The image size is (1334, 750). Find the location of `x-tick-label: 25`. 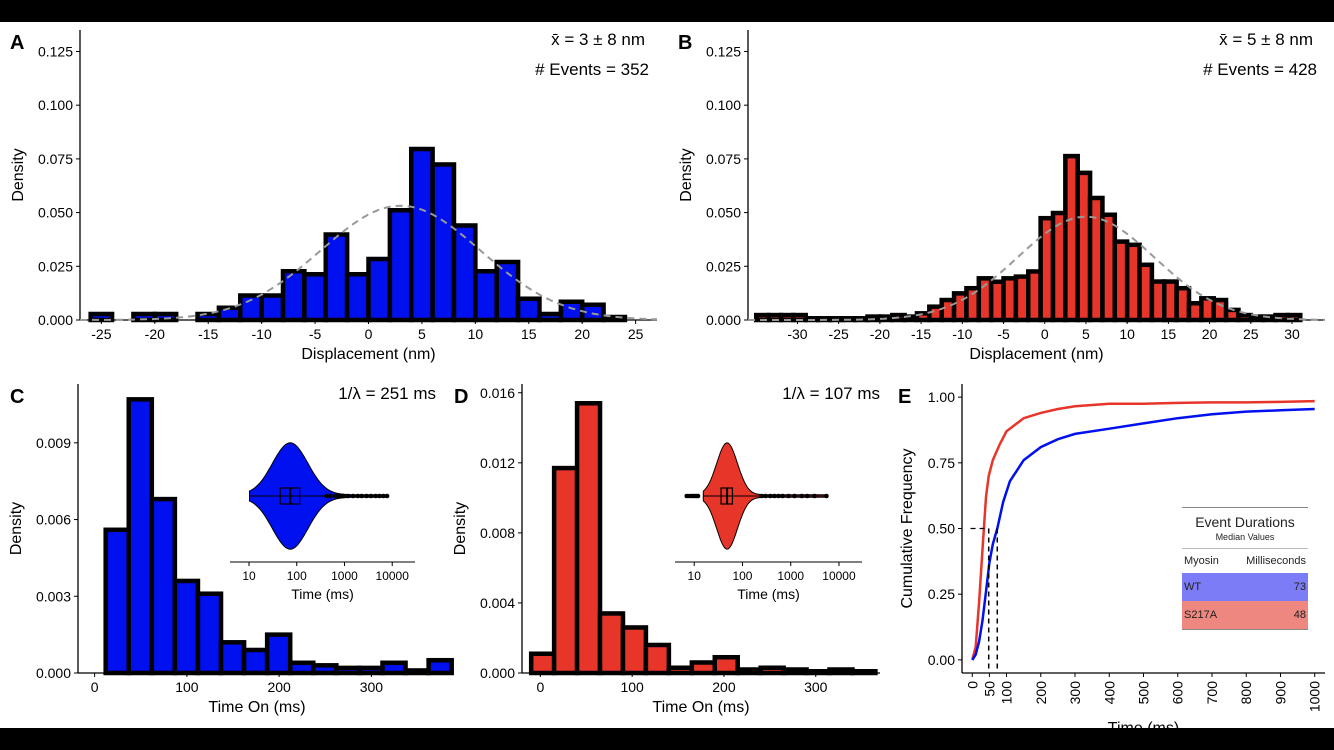

x-tick-label: 25 is located at coordinates (1251, 334).